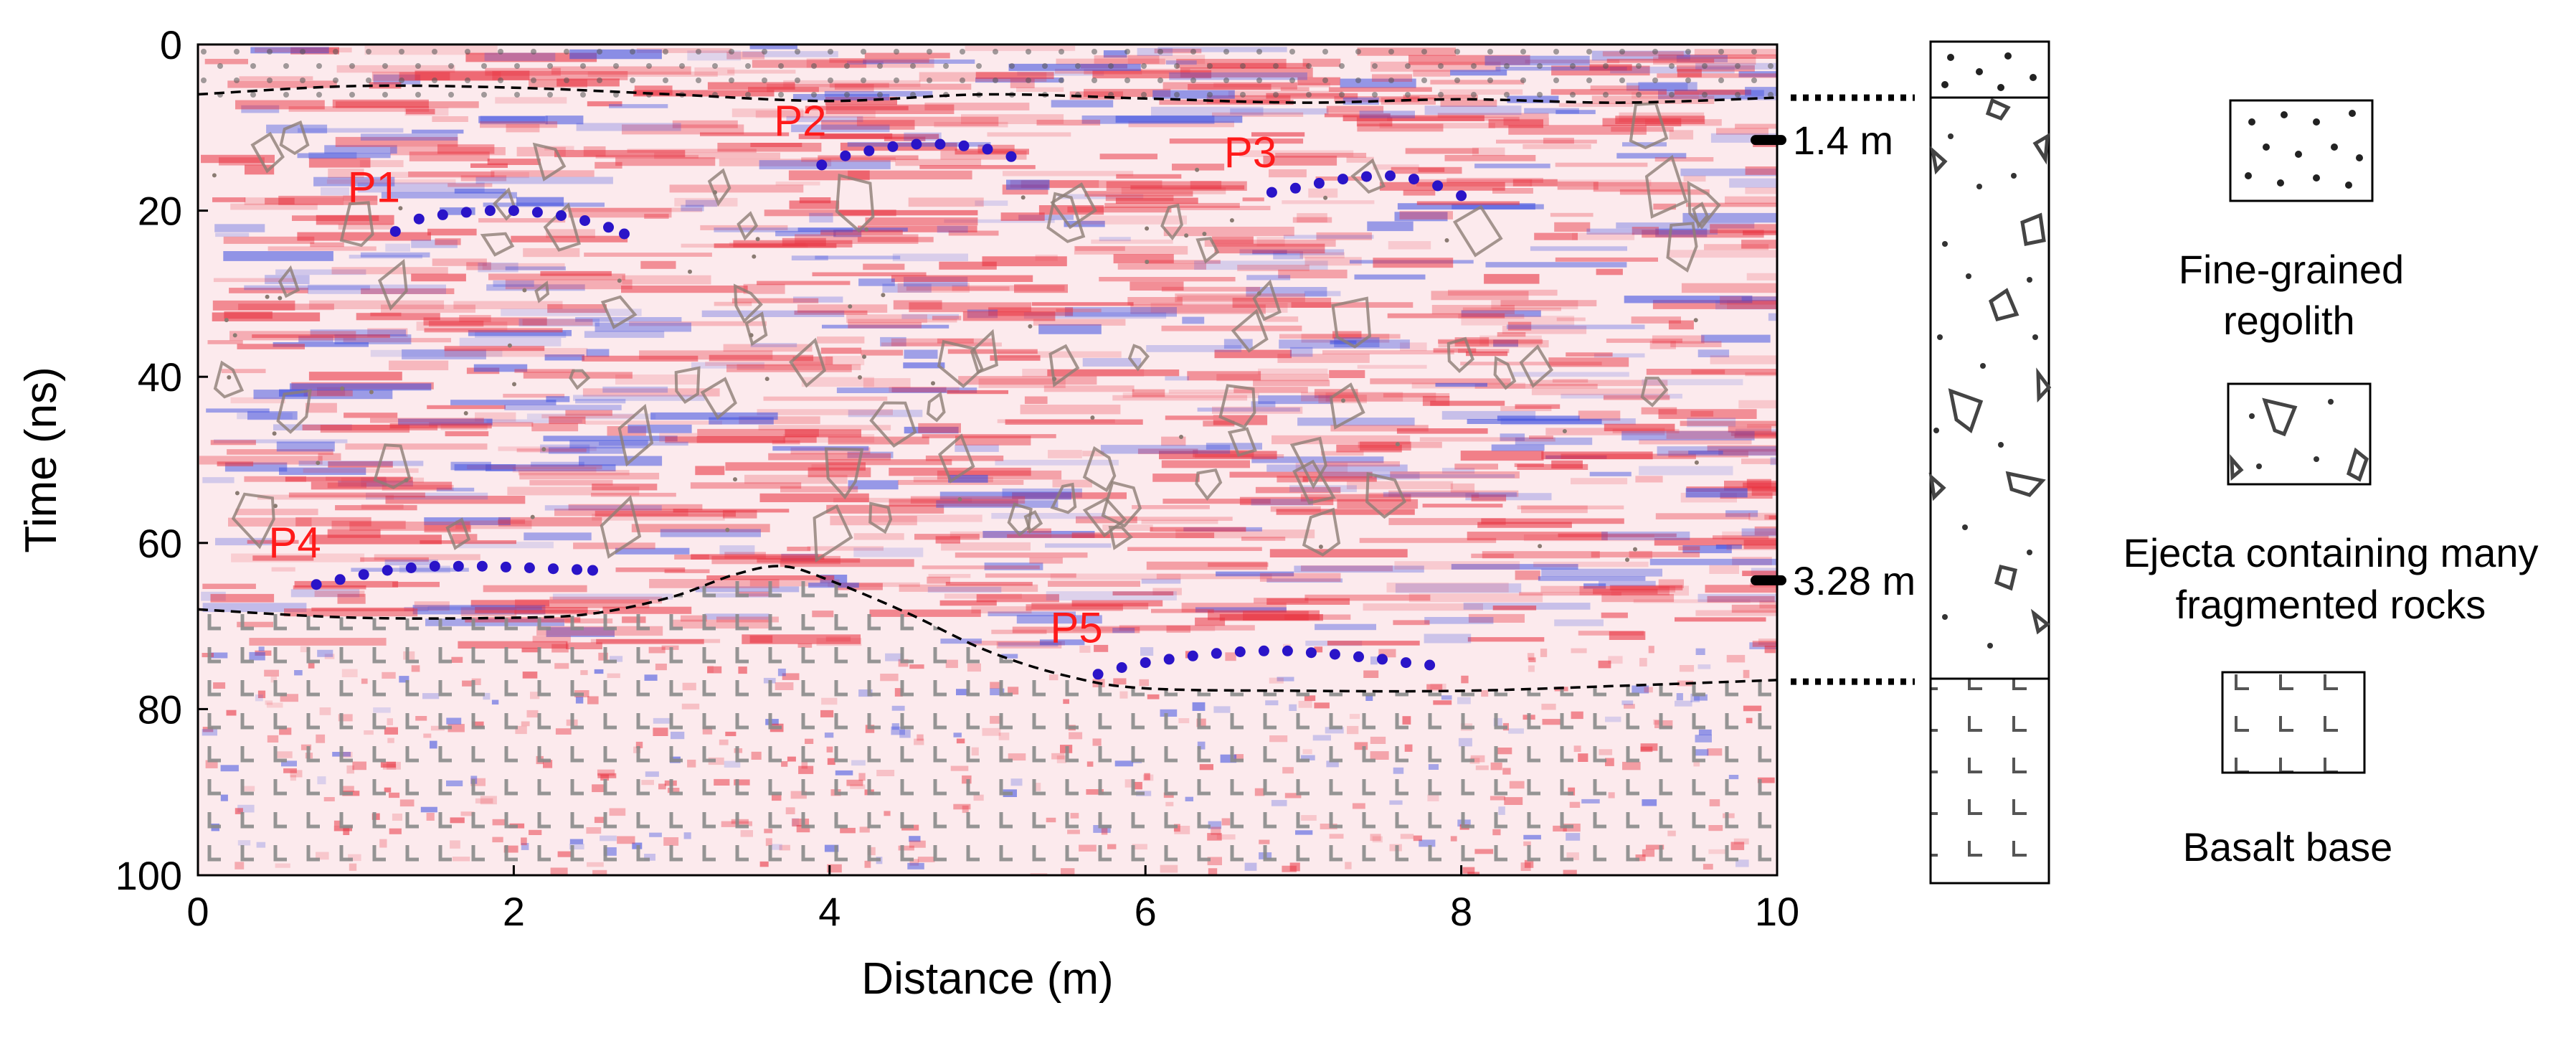  Describe the element at coordinates (1295, 188) in the screenshot. I see `pick-point-p3` at that location.